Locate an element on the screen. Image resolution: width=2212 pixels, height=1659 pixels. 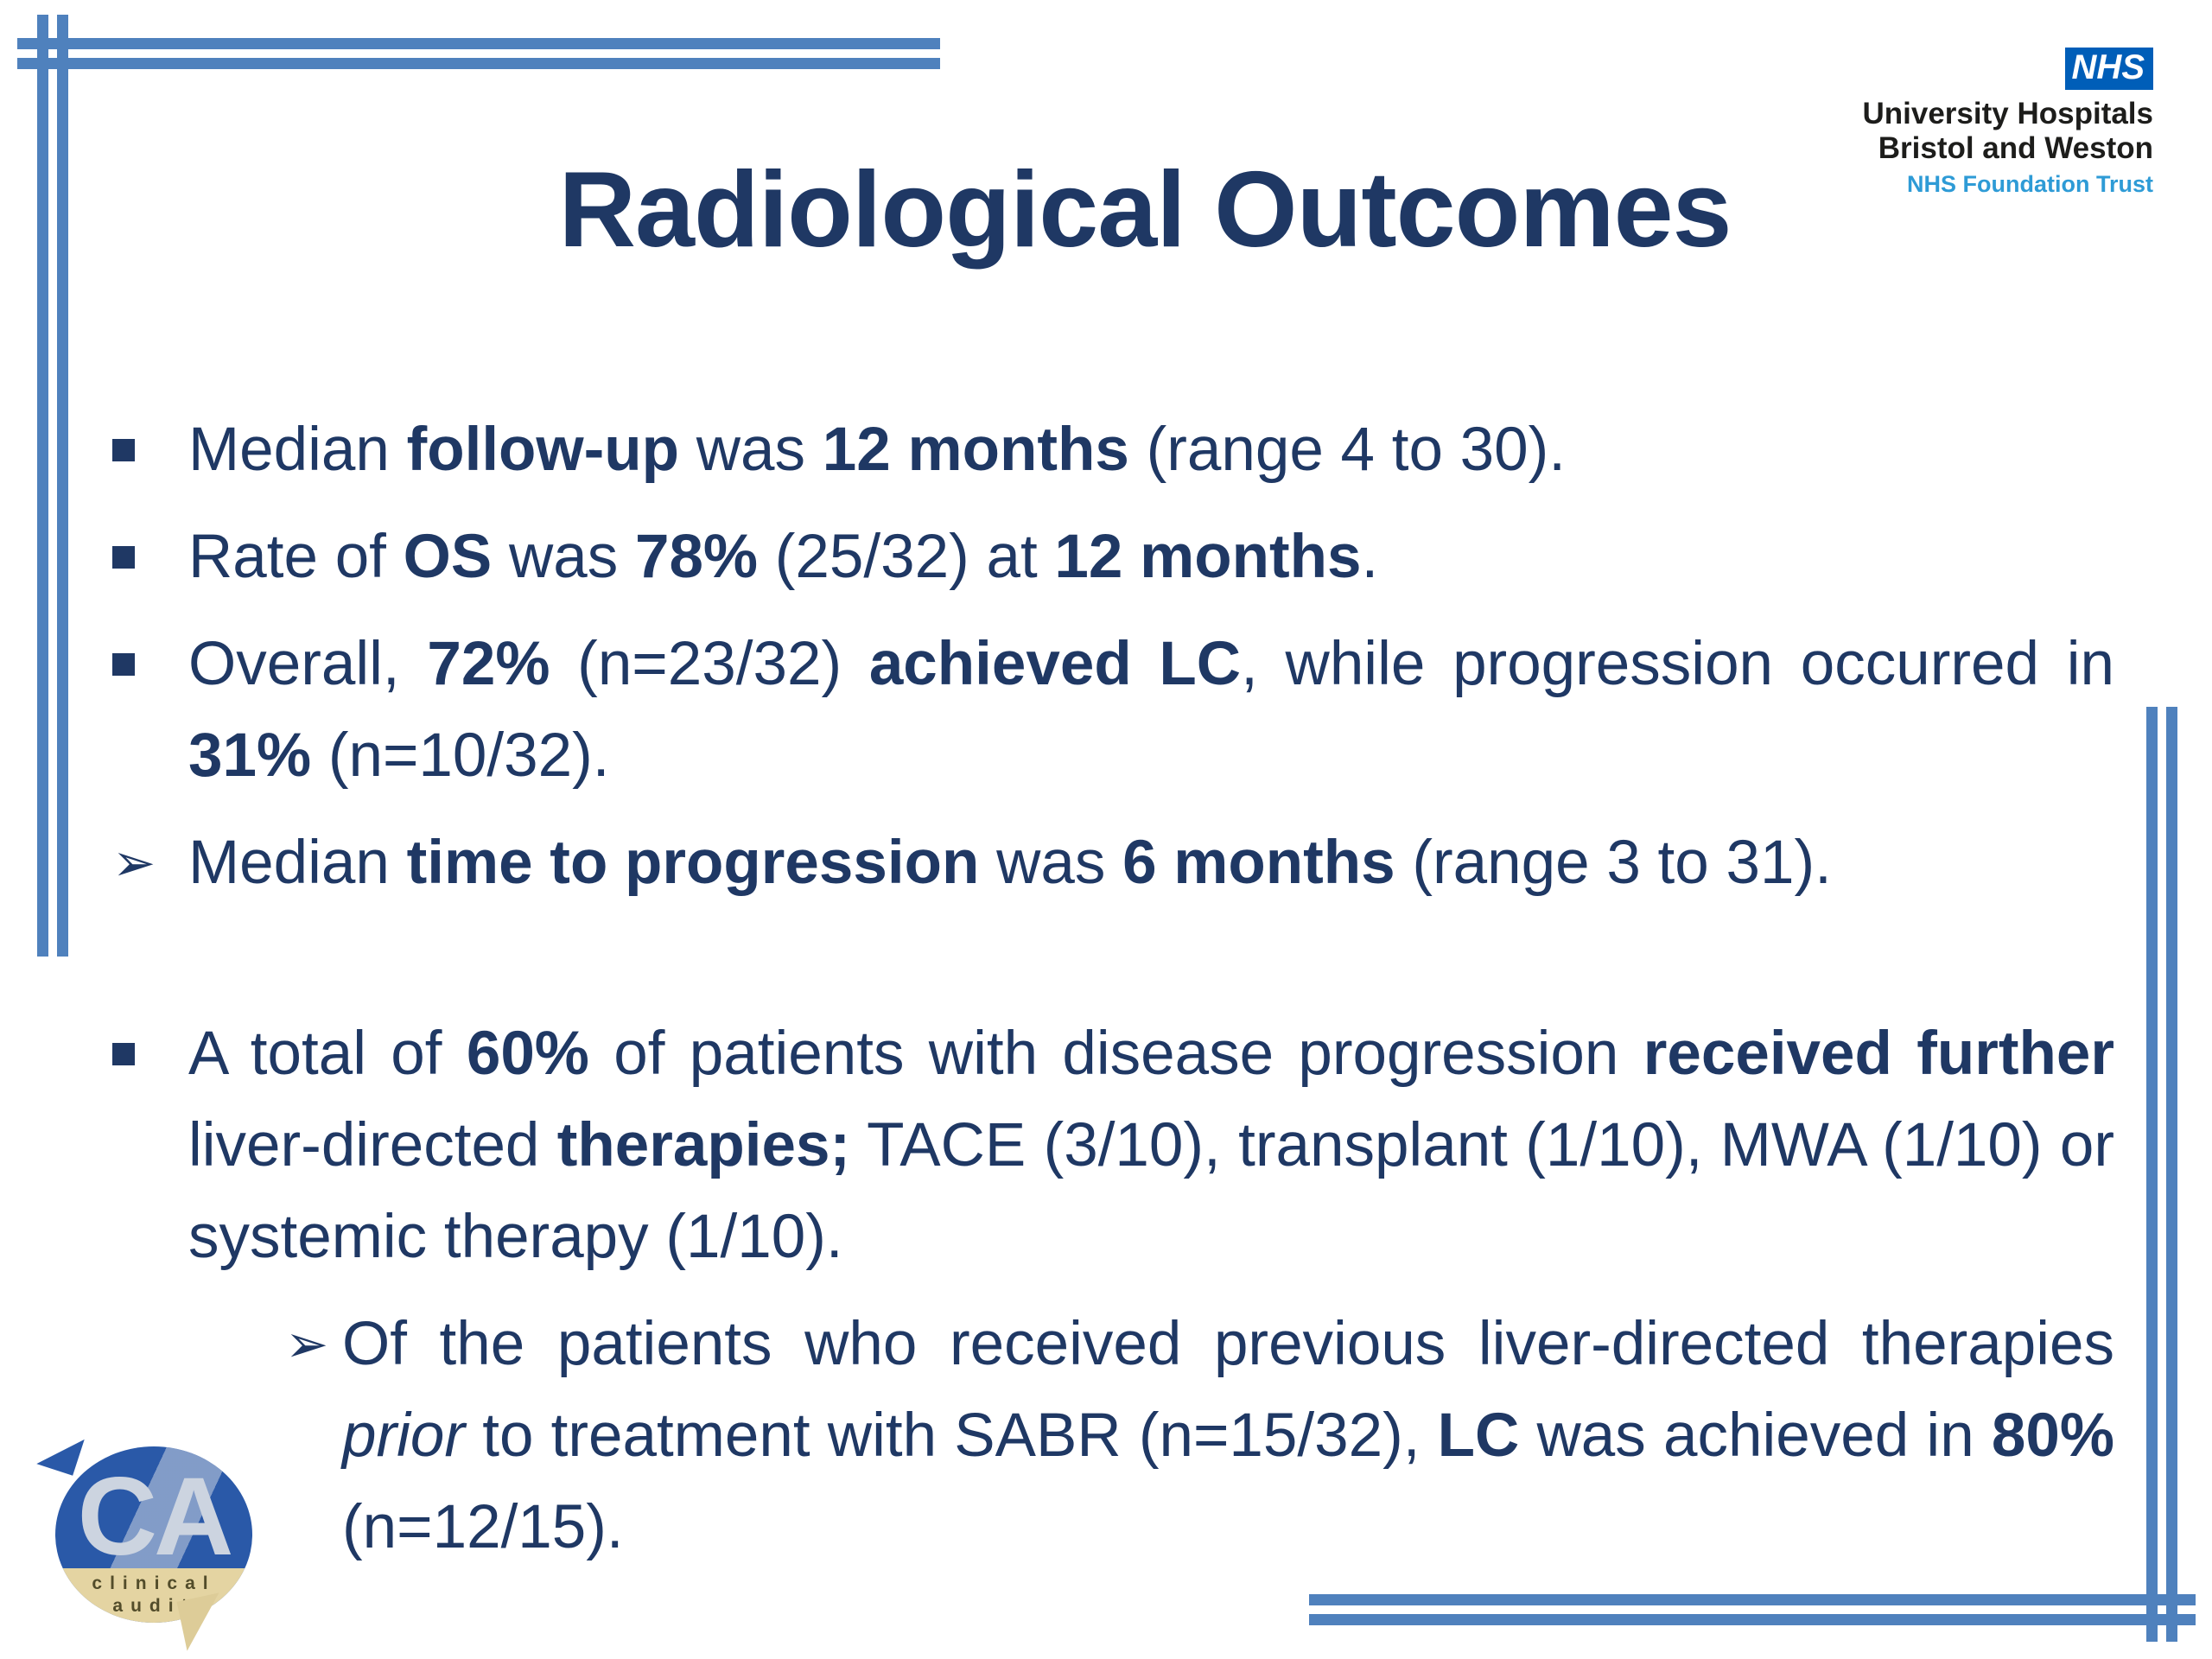
nhs-foundation-trust-label: NHS Foundation Trust is located at coordinates (2030, 184).